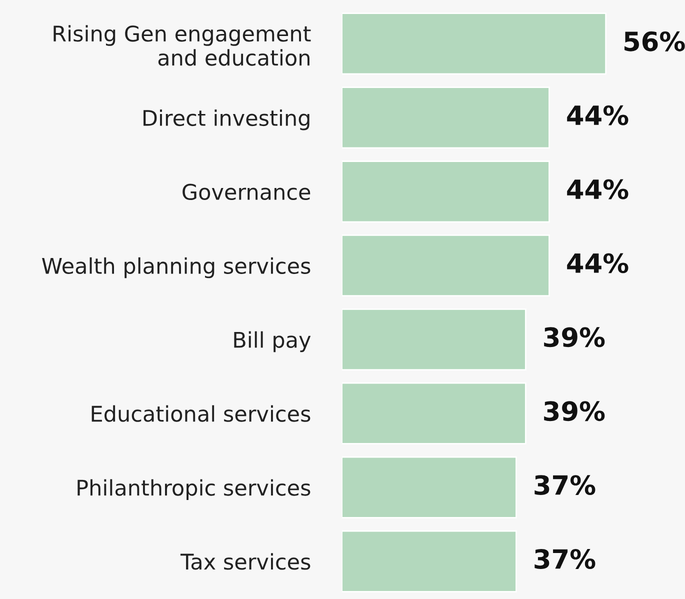  I want to click on y-tick-label: Wealth planning services, so click(176, 267).